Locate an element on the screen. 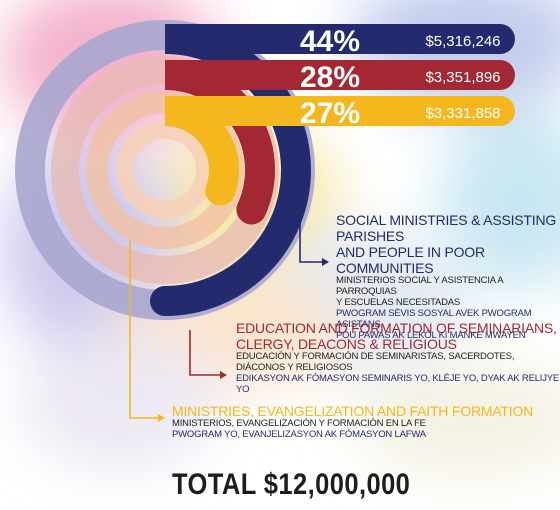 The width and height of the screenshot is (560, 510). series-amount-2: $3,351,896 is located at coordinates (462, 77).